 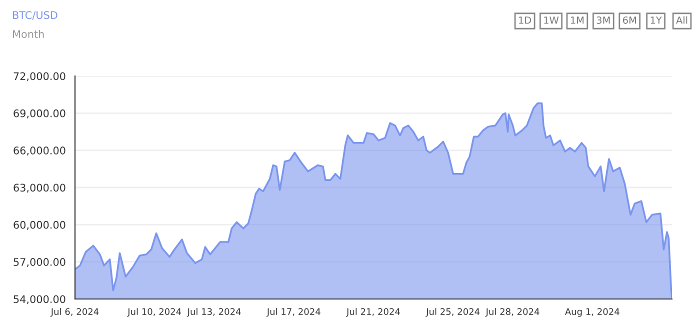 I want to click on text: 6M, so click(x=629, y=20).